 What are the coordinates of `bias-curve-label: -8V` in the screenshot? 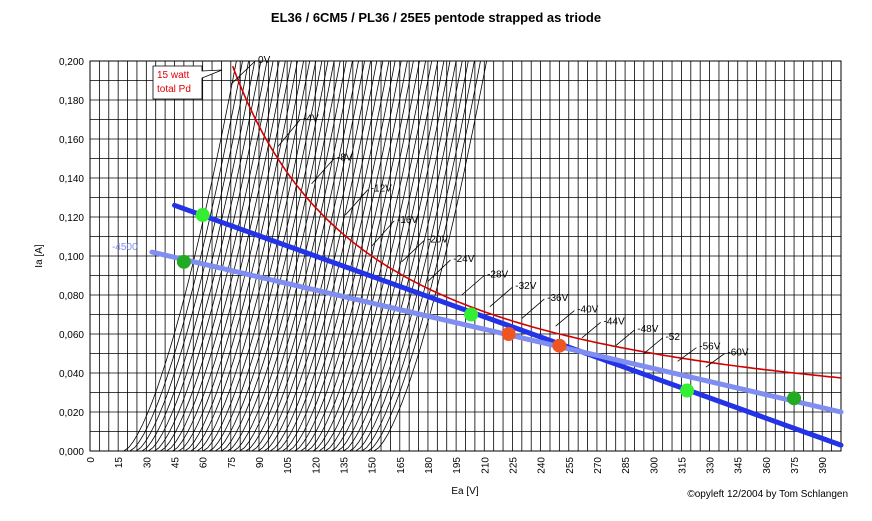 It's located at (345, 157).